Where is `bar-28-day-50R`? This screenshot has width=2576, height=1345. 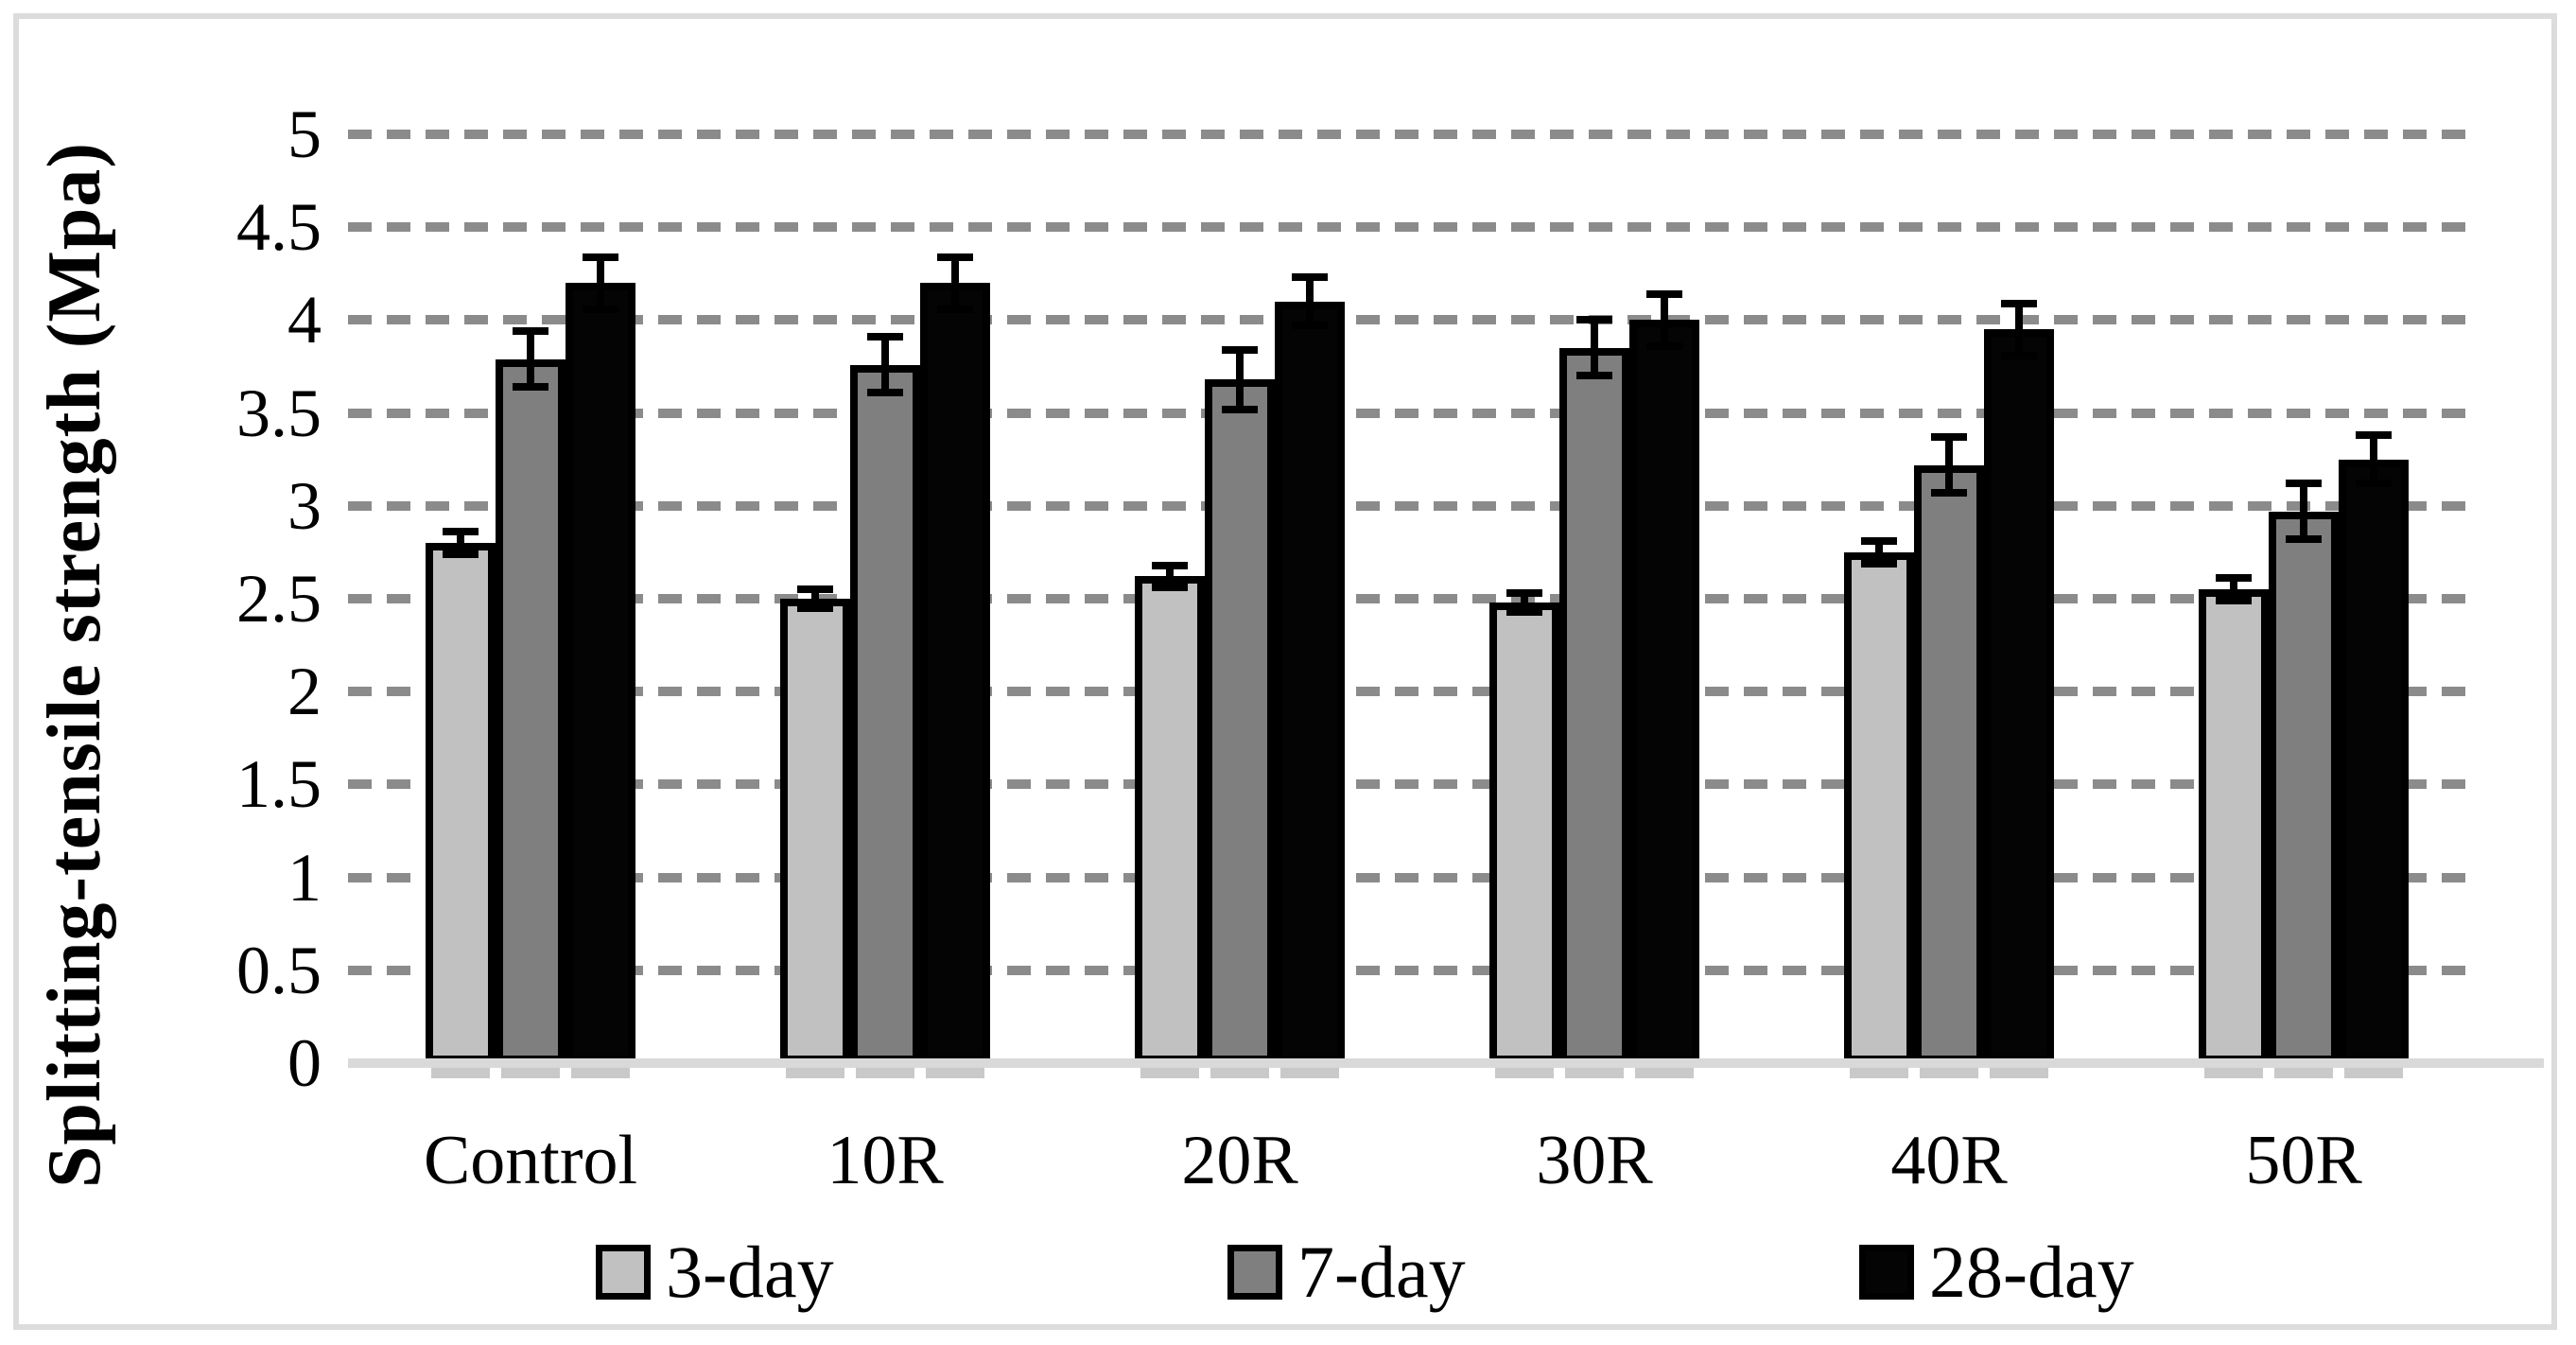
bar-28-day-50R is located at coordinates (2374, 761).